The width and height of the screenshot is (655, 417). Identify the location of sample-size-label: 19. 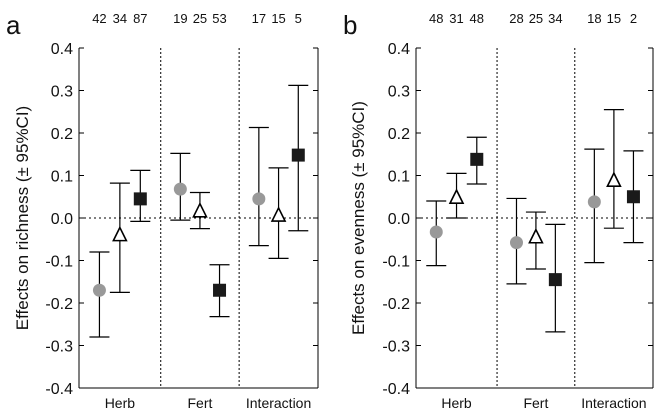
(180, 18).